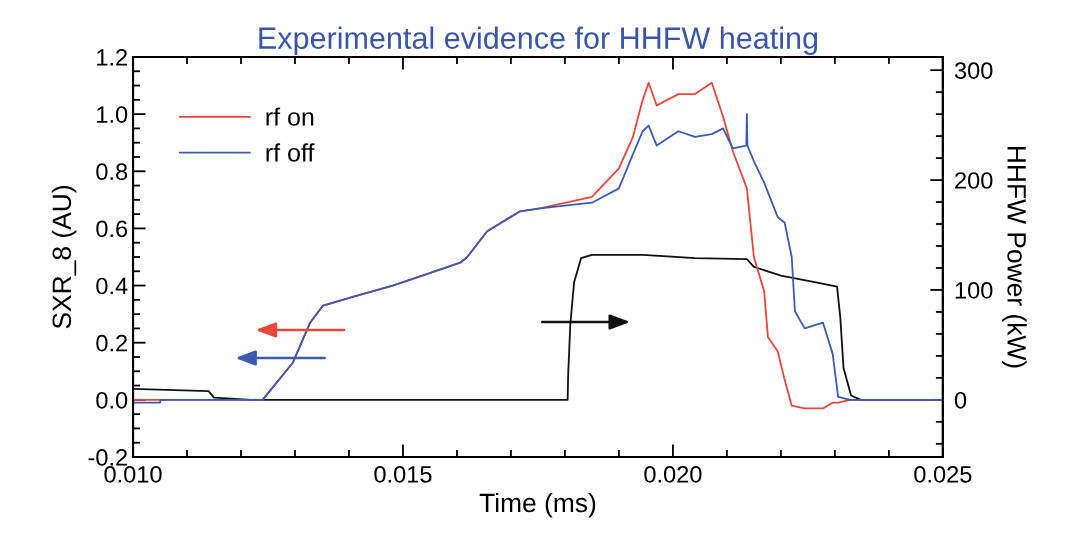 The width and height of the screenshot is (1085, 551). I want to click on x-tick-label: 0.015, so click(403, 474).